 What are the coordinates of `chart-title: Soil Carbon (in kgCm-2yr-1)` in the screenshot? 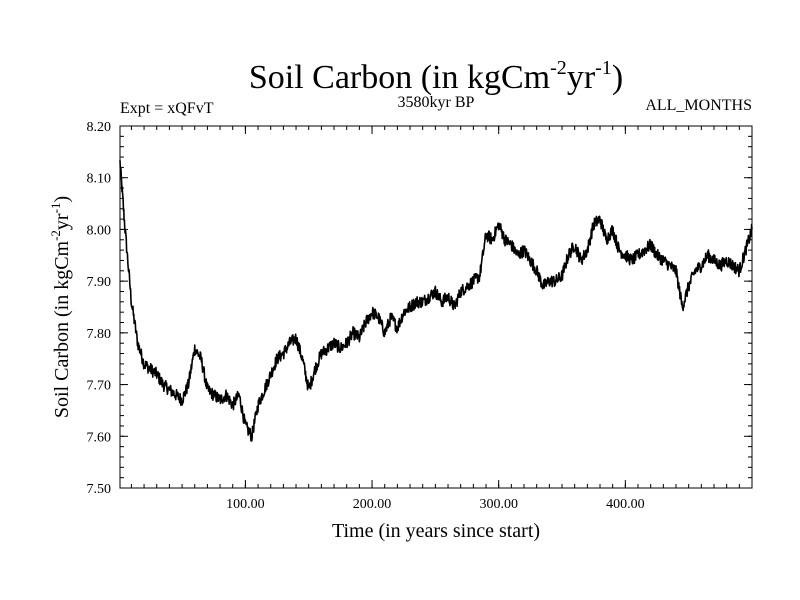 It's located at (436, 76).